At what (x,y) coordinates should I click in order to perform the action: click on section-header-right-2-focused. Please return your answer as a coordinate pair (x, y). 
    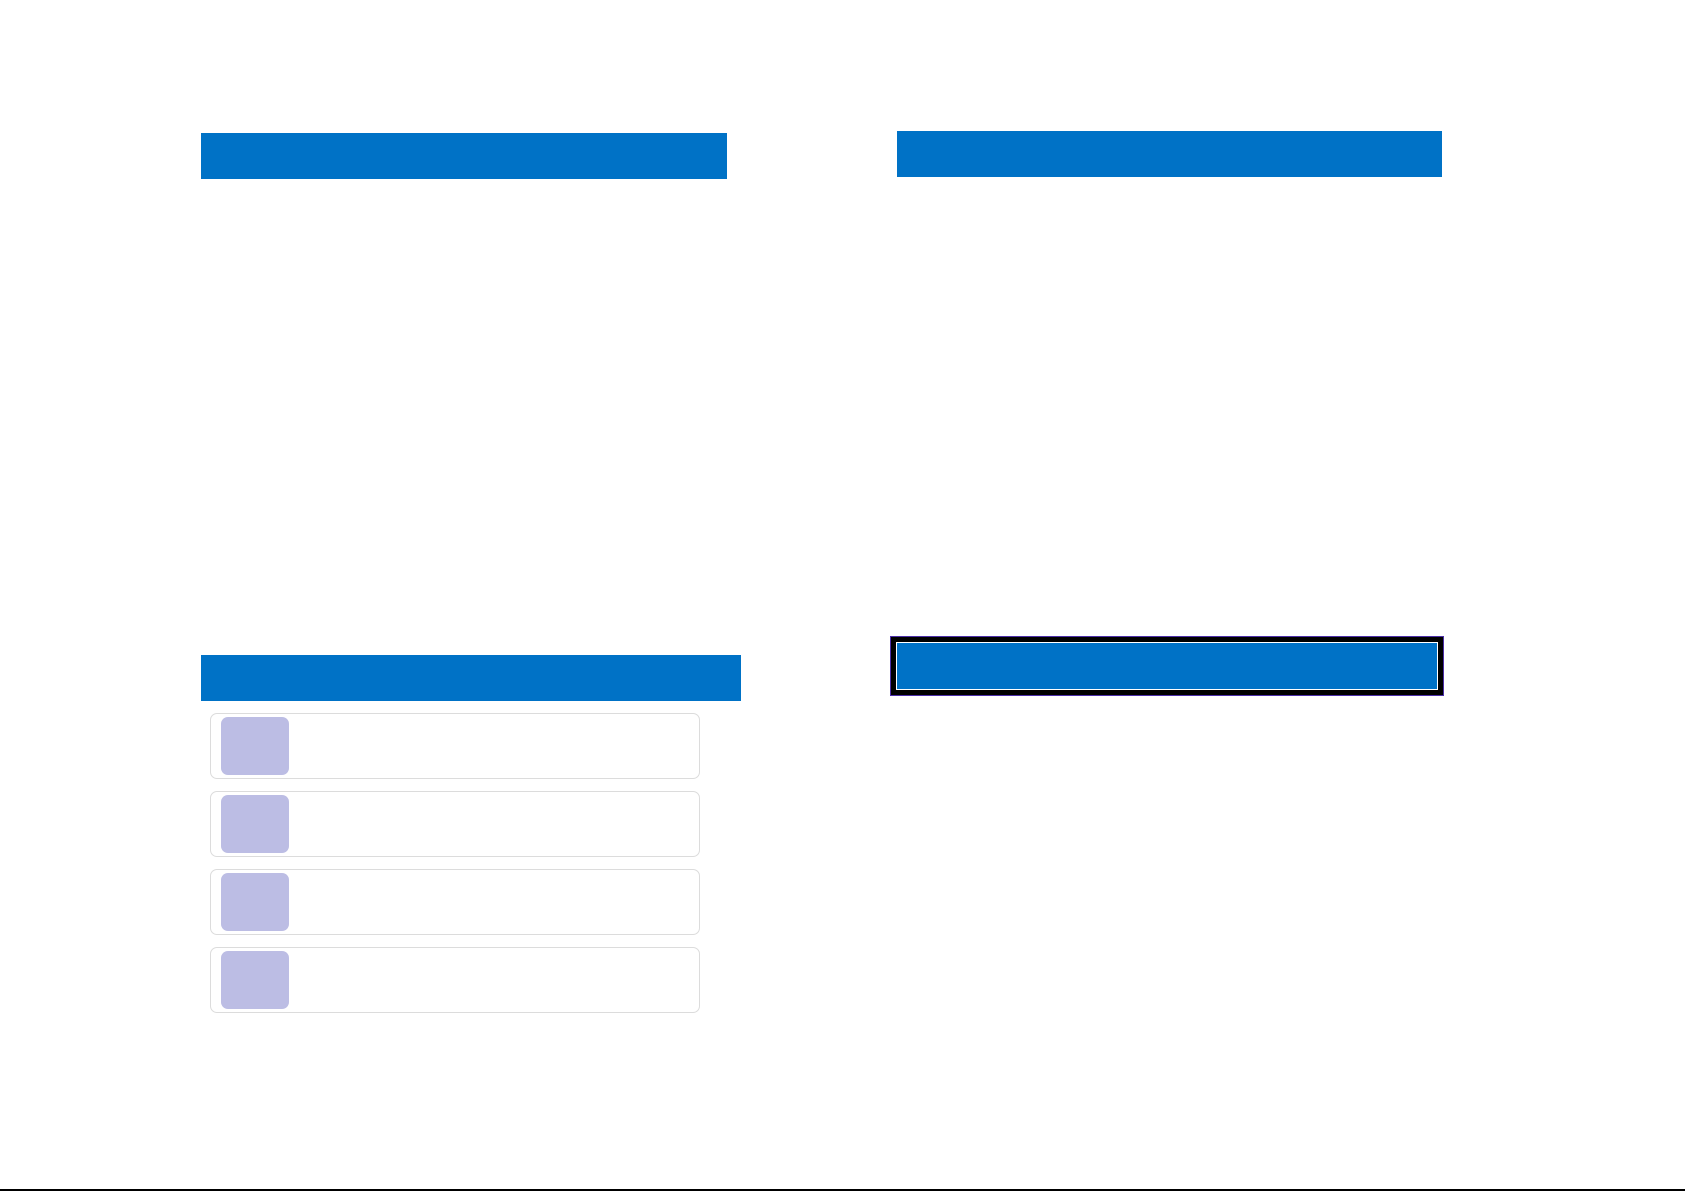
    Looking at the image, I should click on (1167, 666).